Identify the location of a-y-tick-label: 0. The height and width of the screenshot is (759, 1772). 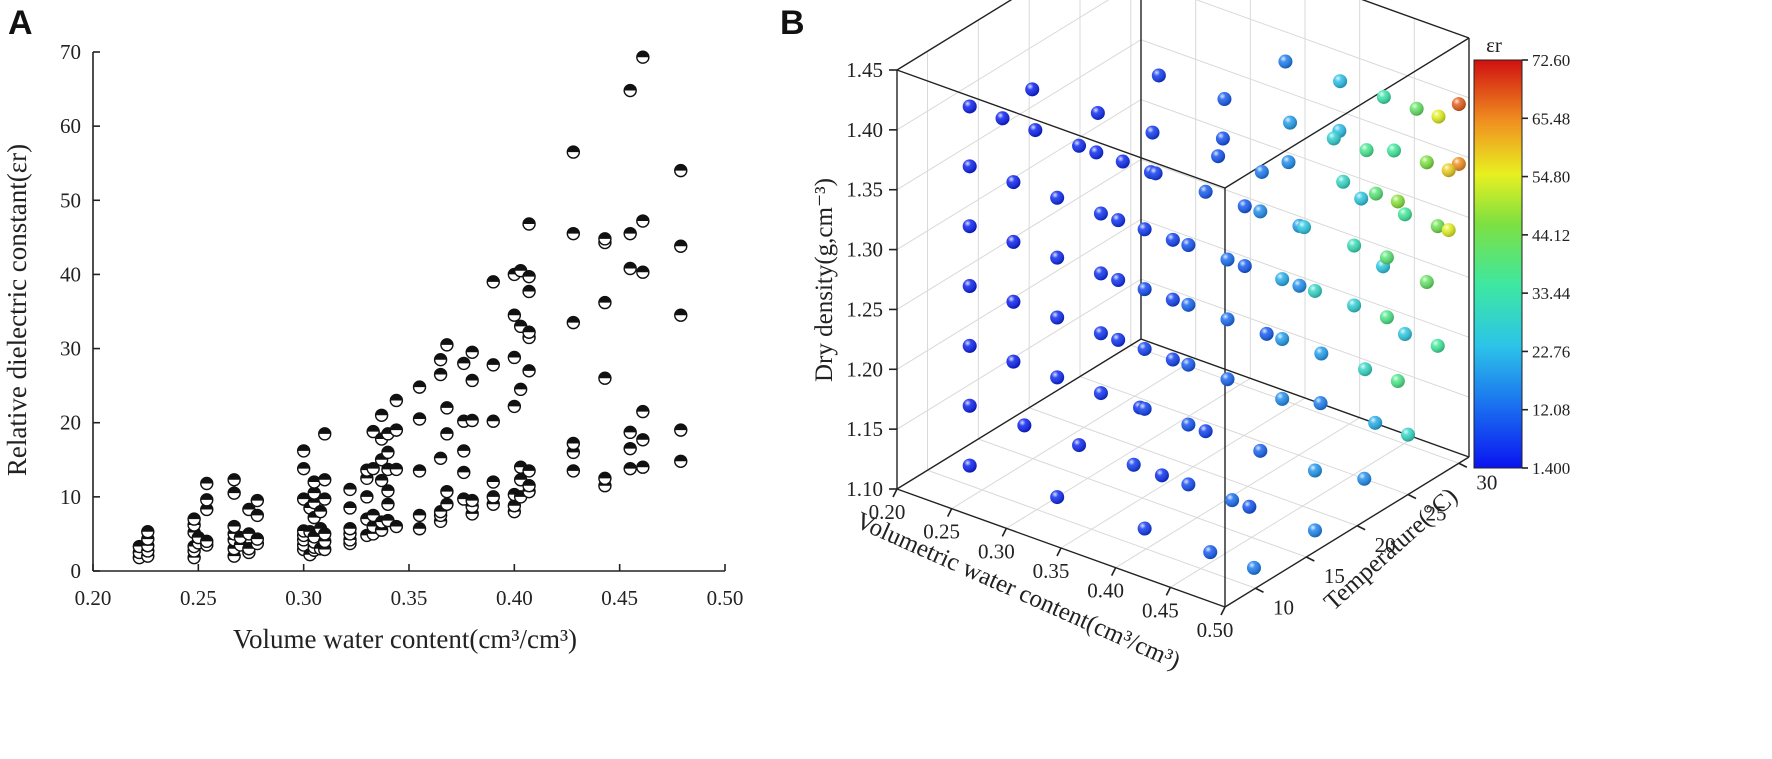
(76, 571).